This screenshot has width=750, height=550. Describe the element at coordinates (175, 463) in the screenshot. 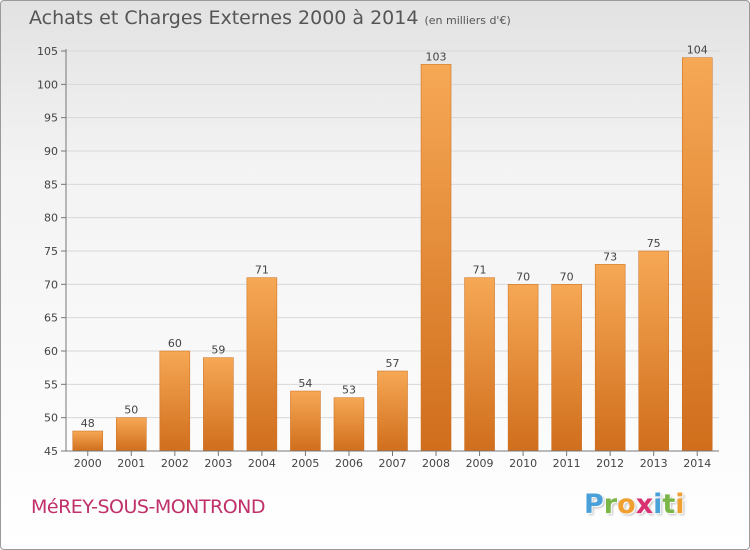

I see `x-tick-label: 2002` at that location.